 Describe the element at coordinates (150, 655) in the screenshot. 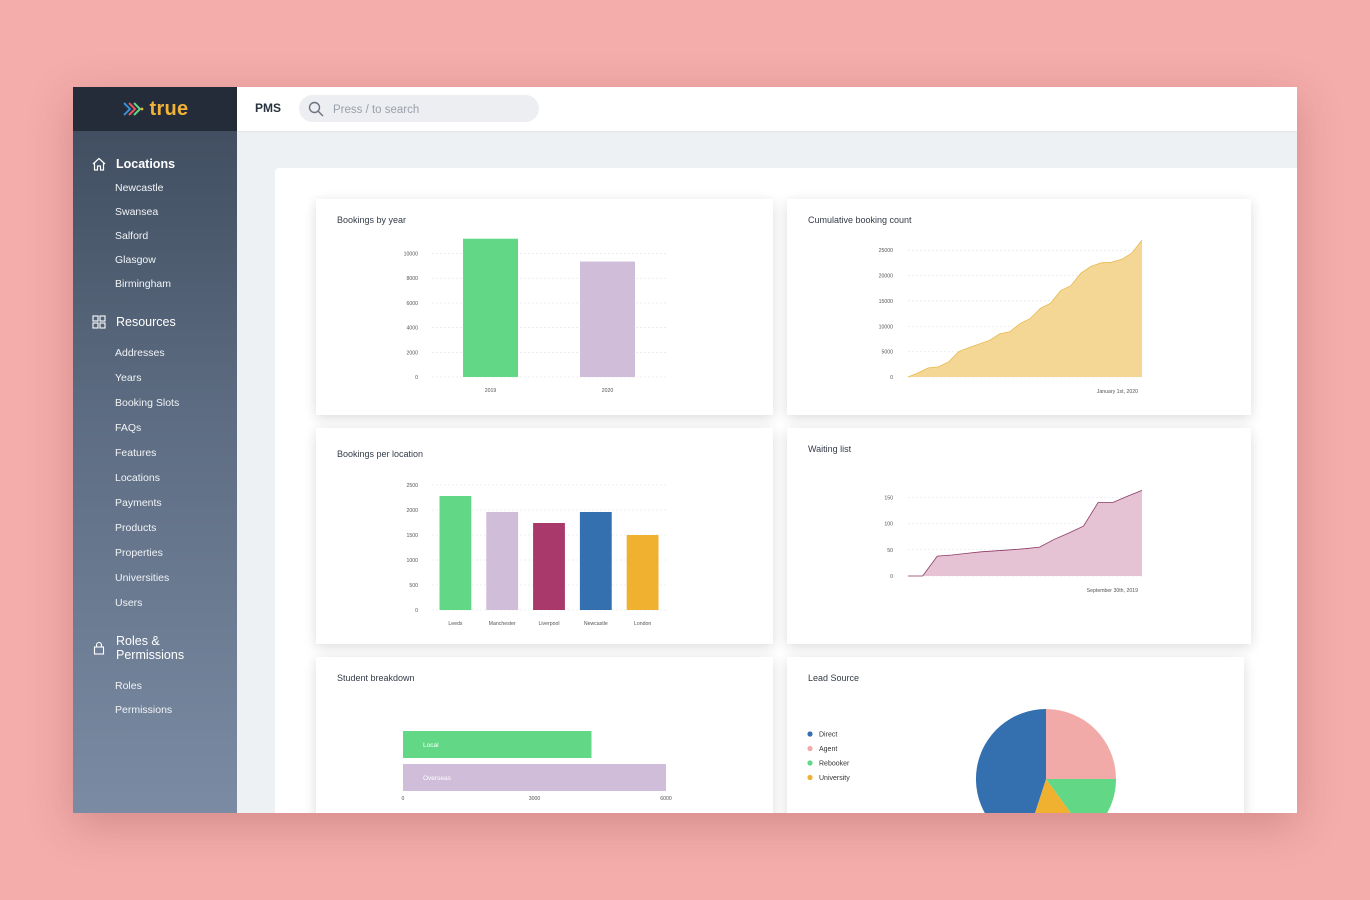

I see `roles-title-line2: Permissions` at that location.